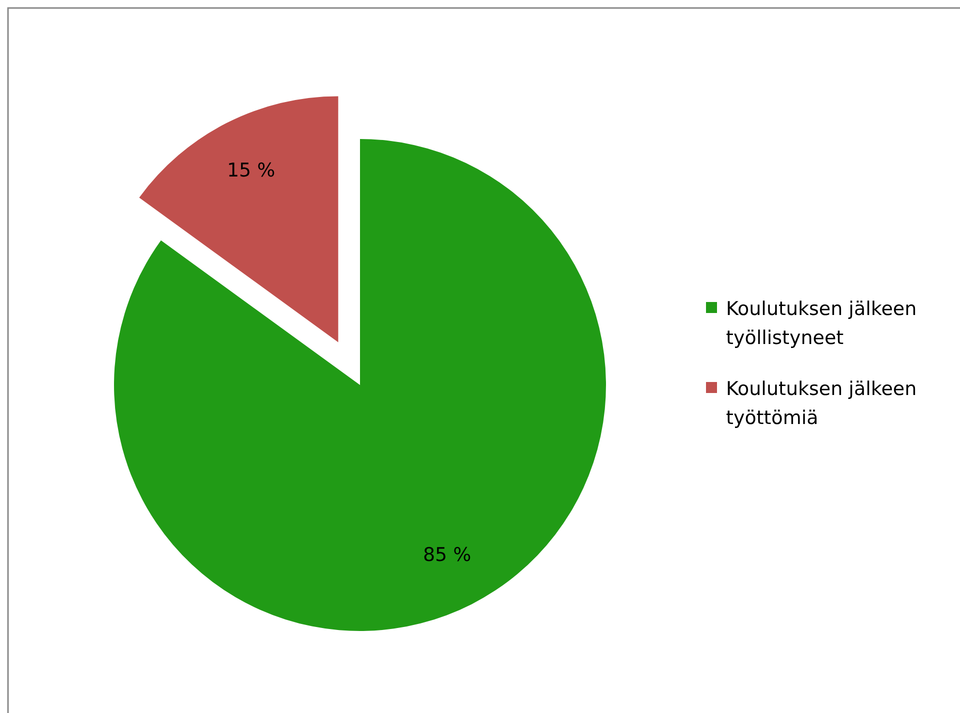 The width and height of the screenshot is (960, 713). I want to click on legend-label: Koulutuksen jälkeen työttömiä, so click(821, 403).